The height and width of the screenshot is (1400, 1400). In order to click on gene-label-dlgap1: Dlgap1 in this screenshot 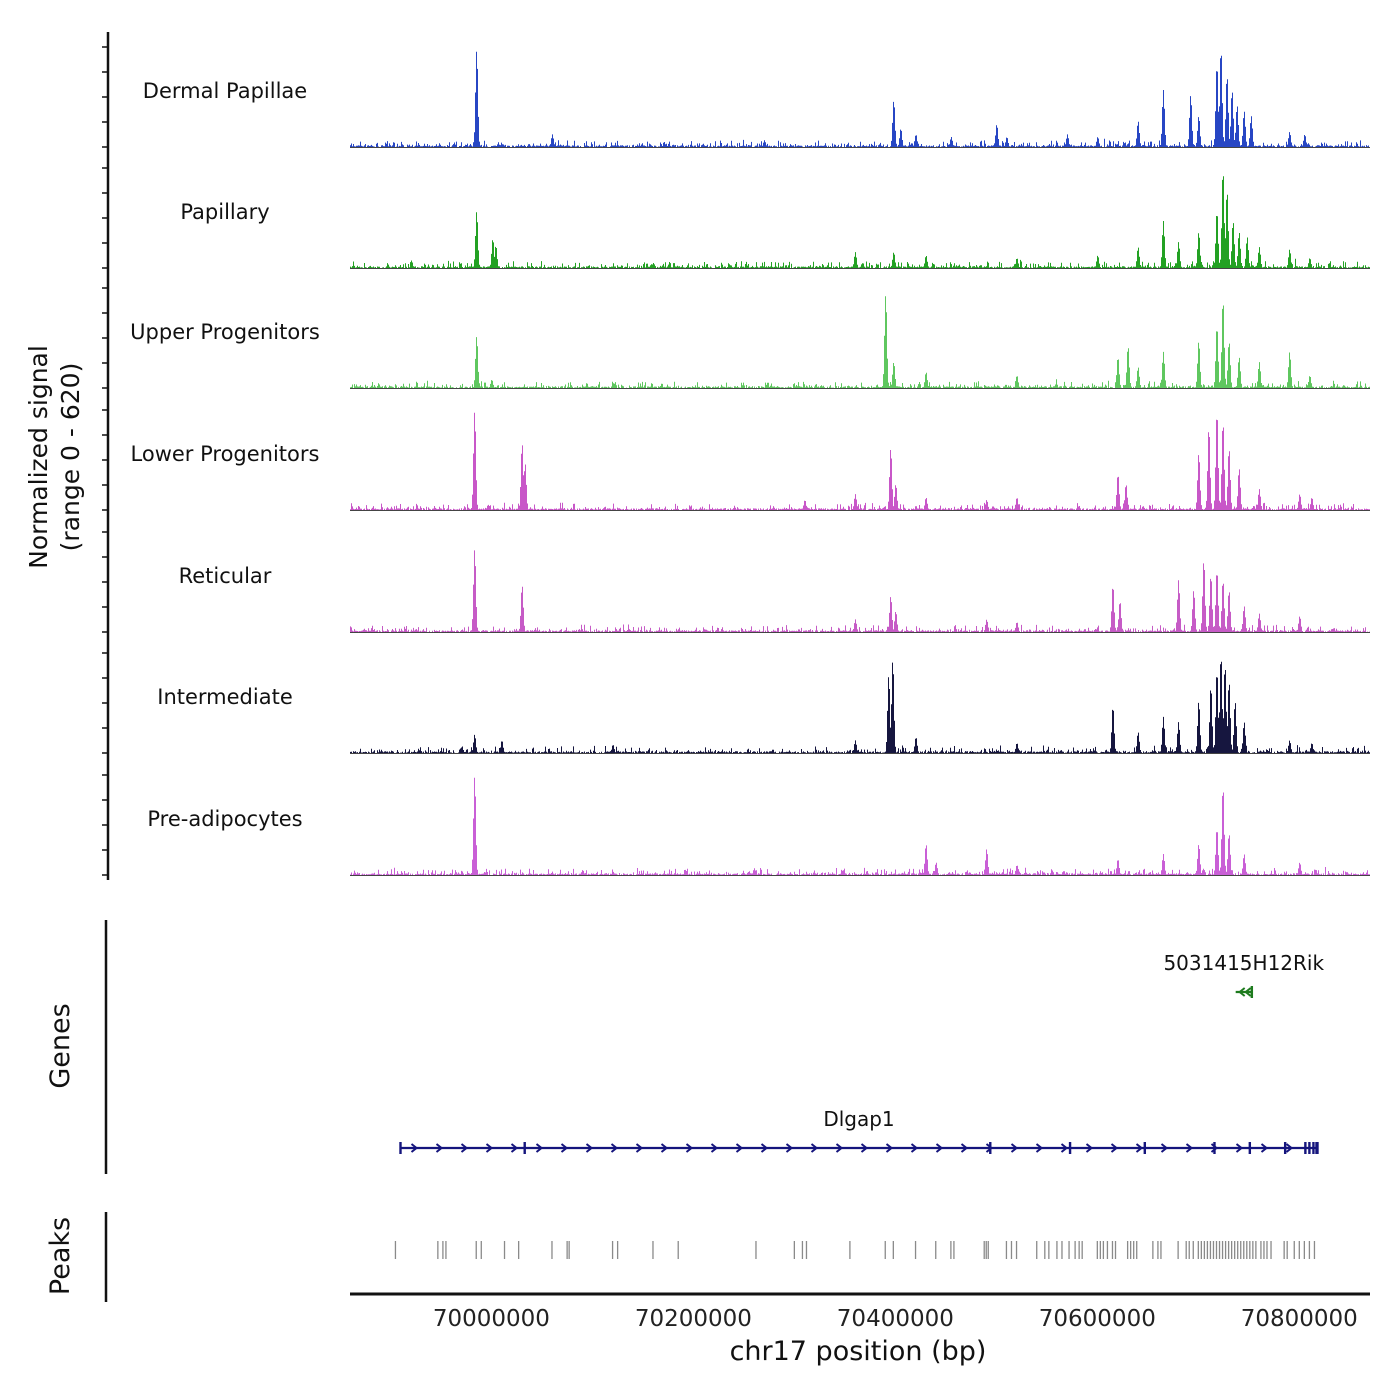, I will do `click(858, 1119)`.